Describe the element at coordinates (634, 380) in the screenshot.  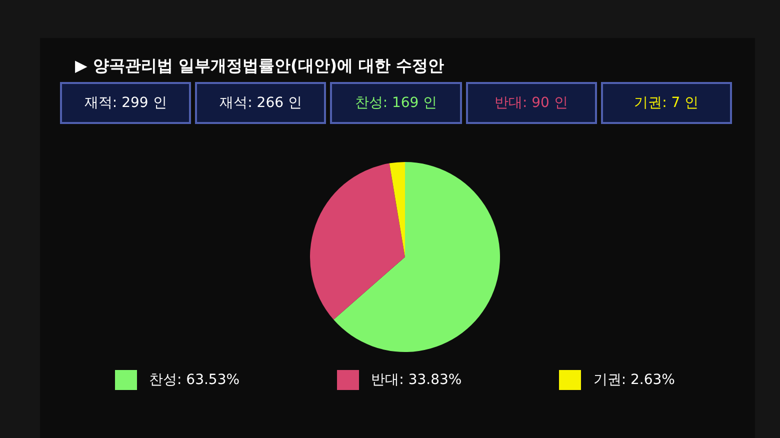
I see `legend-label: 기권: 2.63%` at that location.